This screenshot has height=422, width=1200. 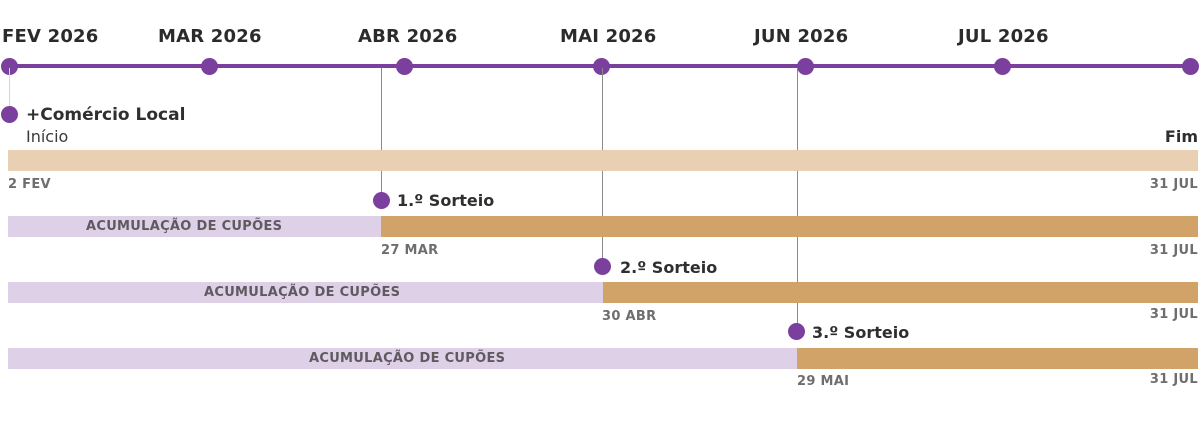 What do you see at coordinates (1181, 136) in the screenshot?
I see `campaign-end-label: Fim` at bounding box center [1181, 136].